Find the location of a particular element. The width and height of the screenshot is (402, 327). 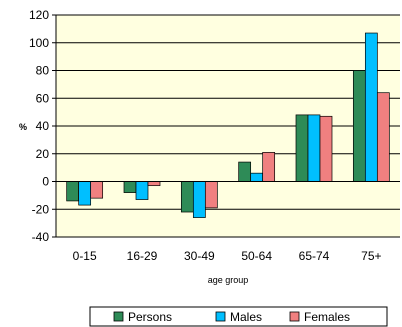

x-tick-label: 30-49 is located at coordinates (199, 256).